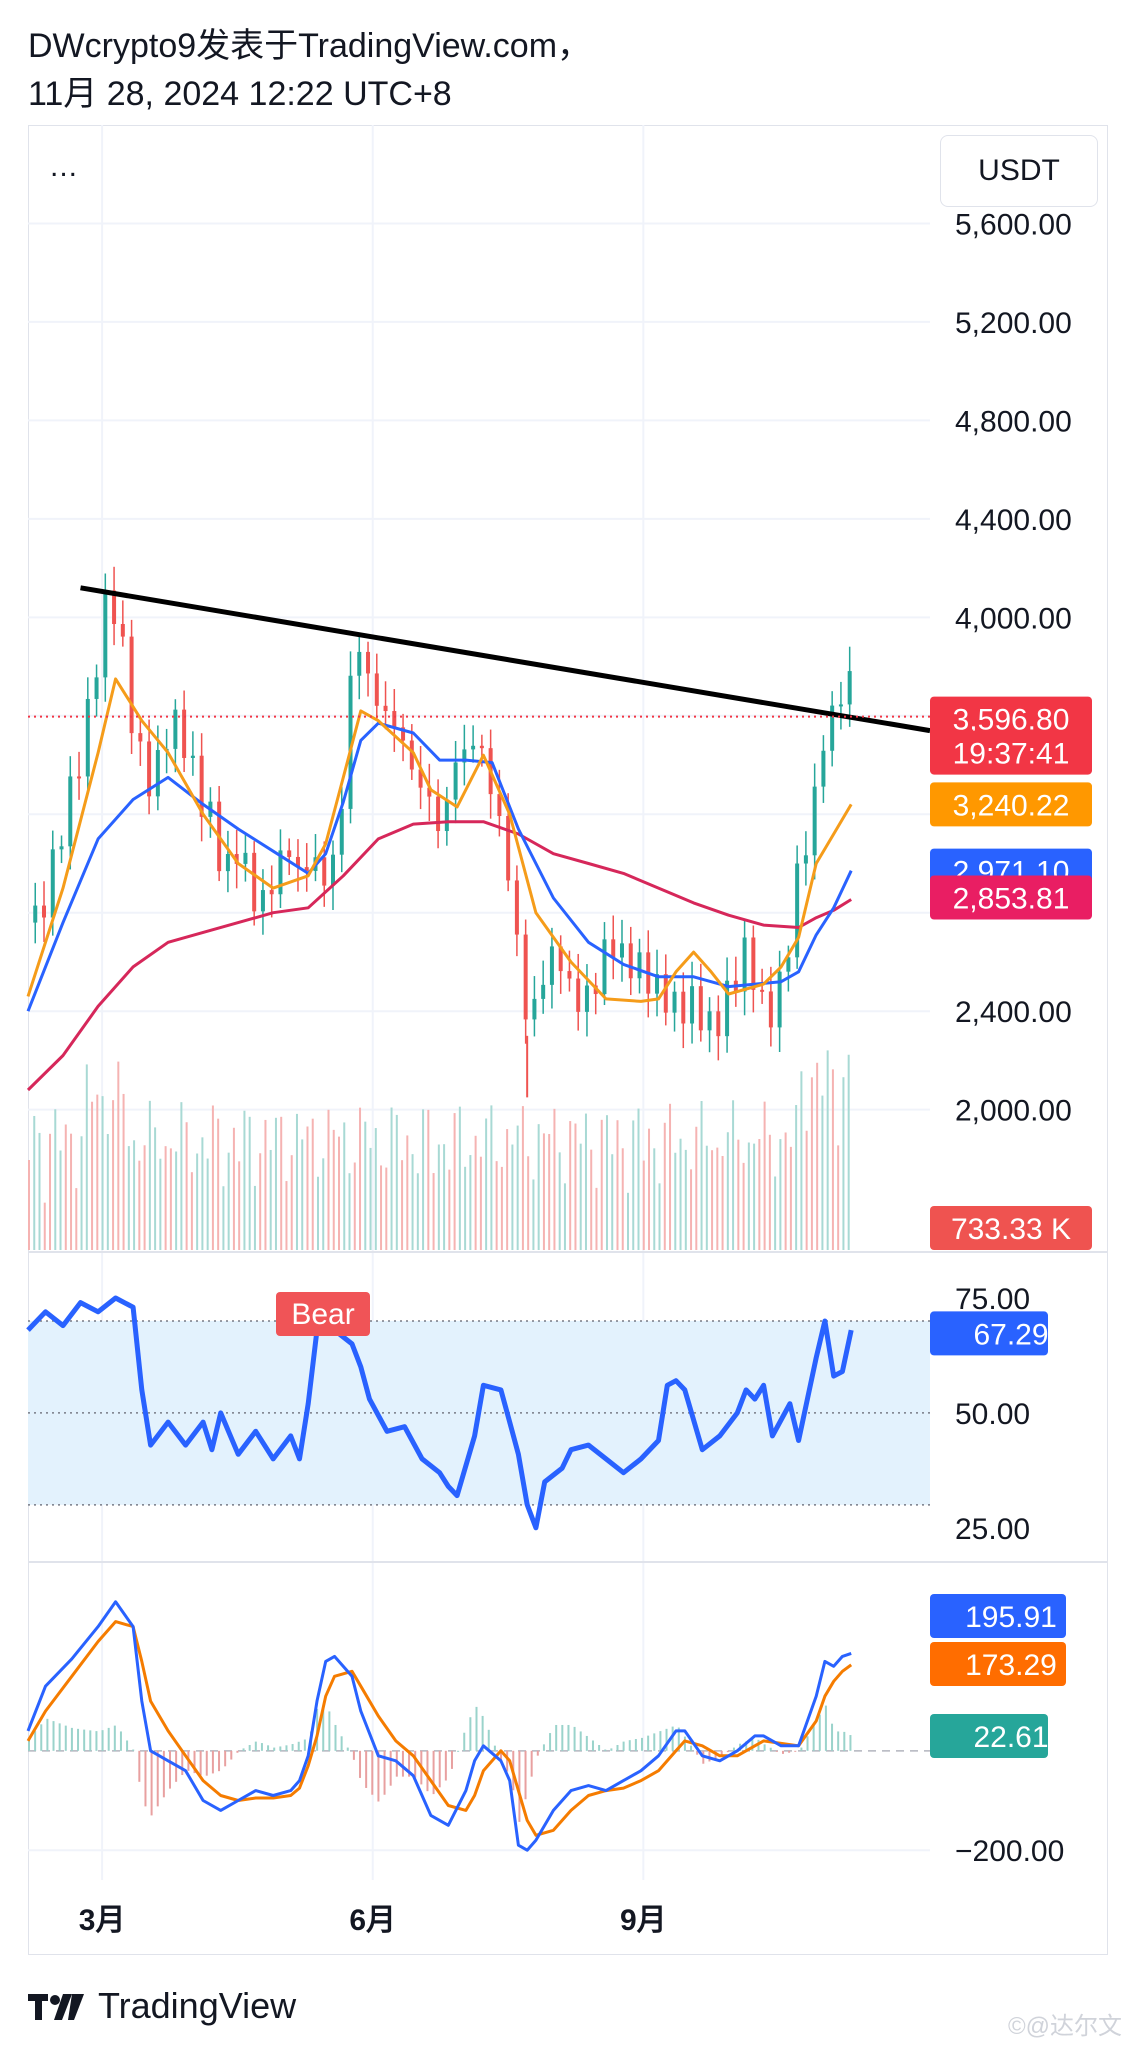  Describe the element at coordinates (992, 1414) in the screenshot. I see `rsi-axis-label: 50.00` at that location.